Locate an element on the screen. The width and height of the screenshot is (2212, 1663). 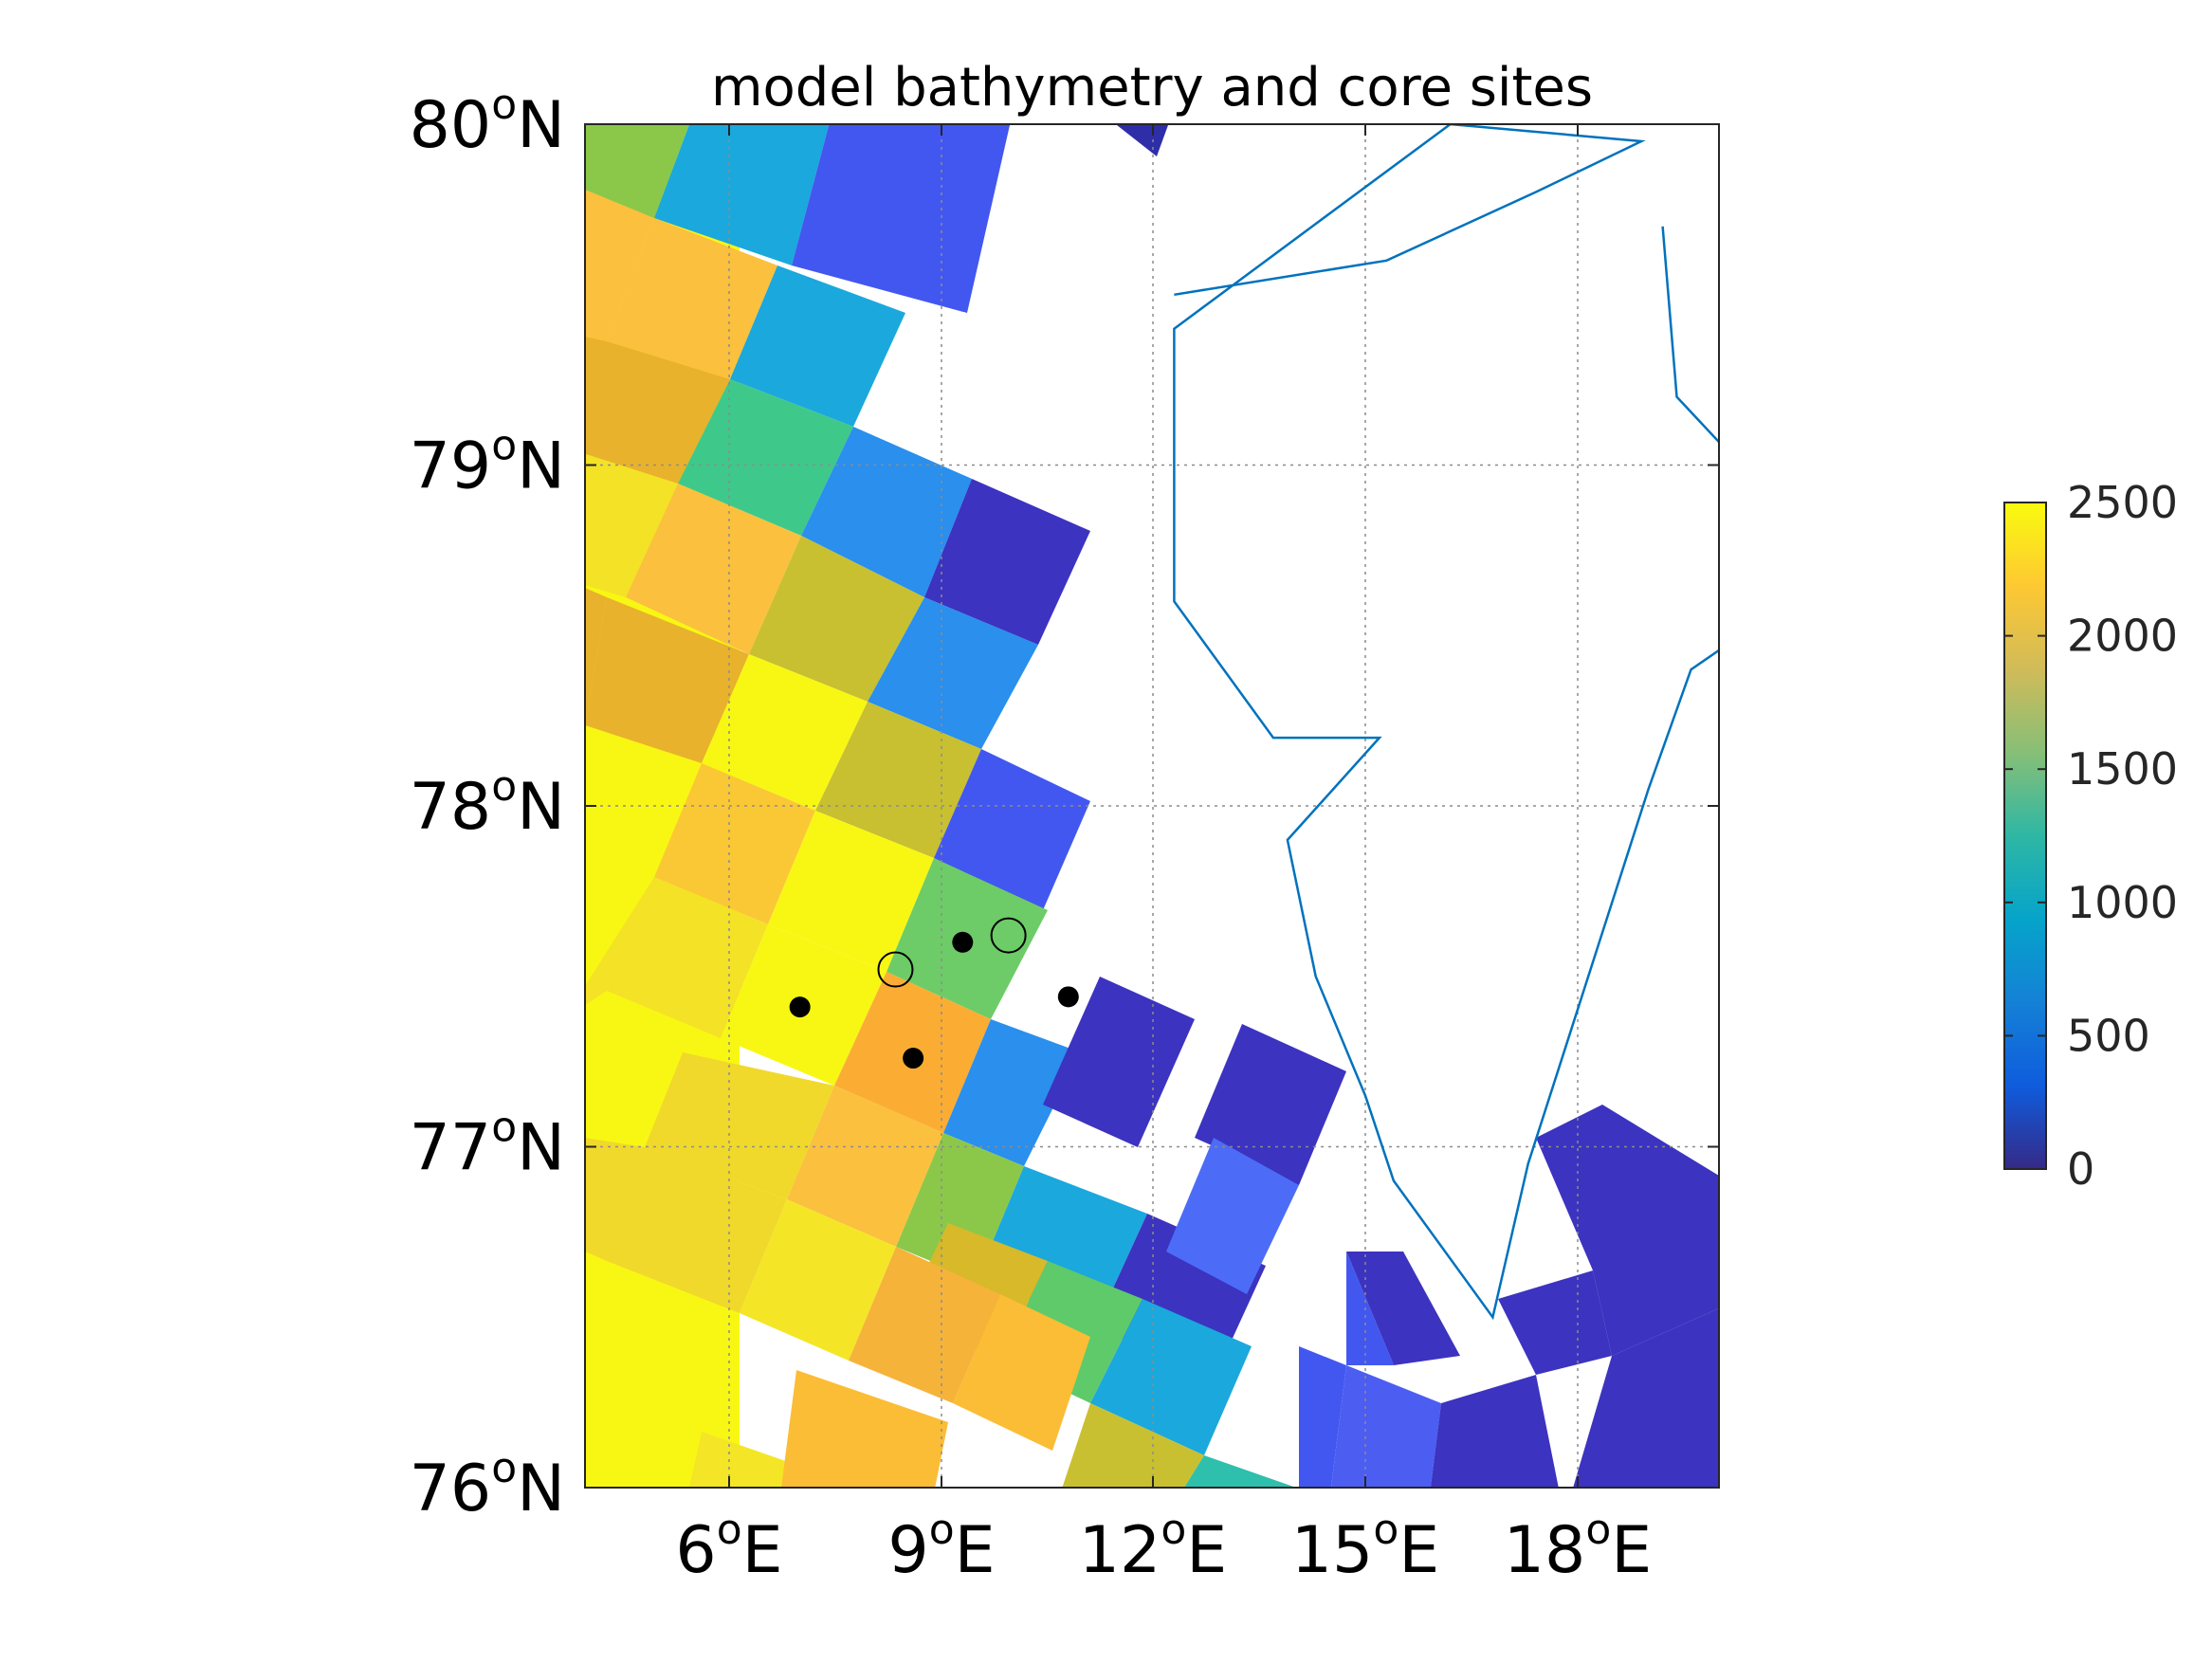
colorbar-tick-label: 1000 is located at coordinates (2122, 903).